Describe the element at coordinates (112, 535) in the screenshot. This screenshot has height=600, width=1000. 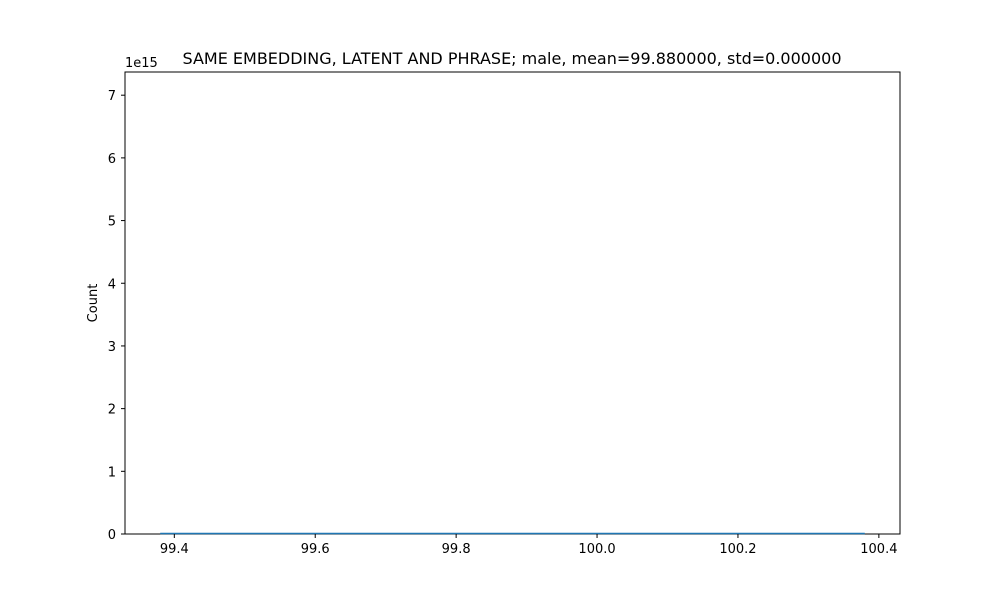
I see `y-tick-label: 0` at that location.